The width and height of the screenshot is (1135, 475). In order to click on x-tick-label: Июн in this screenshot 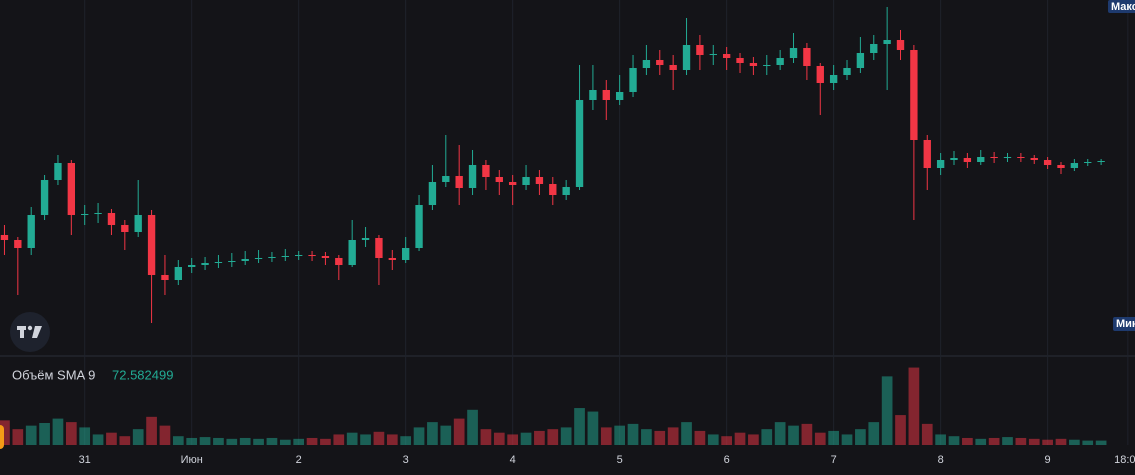, I will do `click(192, 460)`.